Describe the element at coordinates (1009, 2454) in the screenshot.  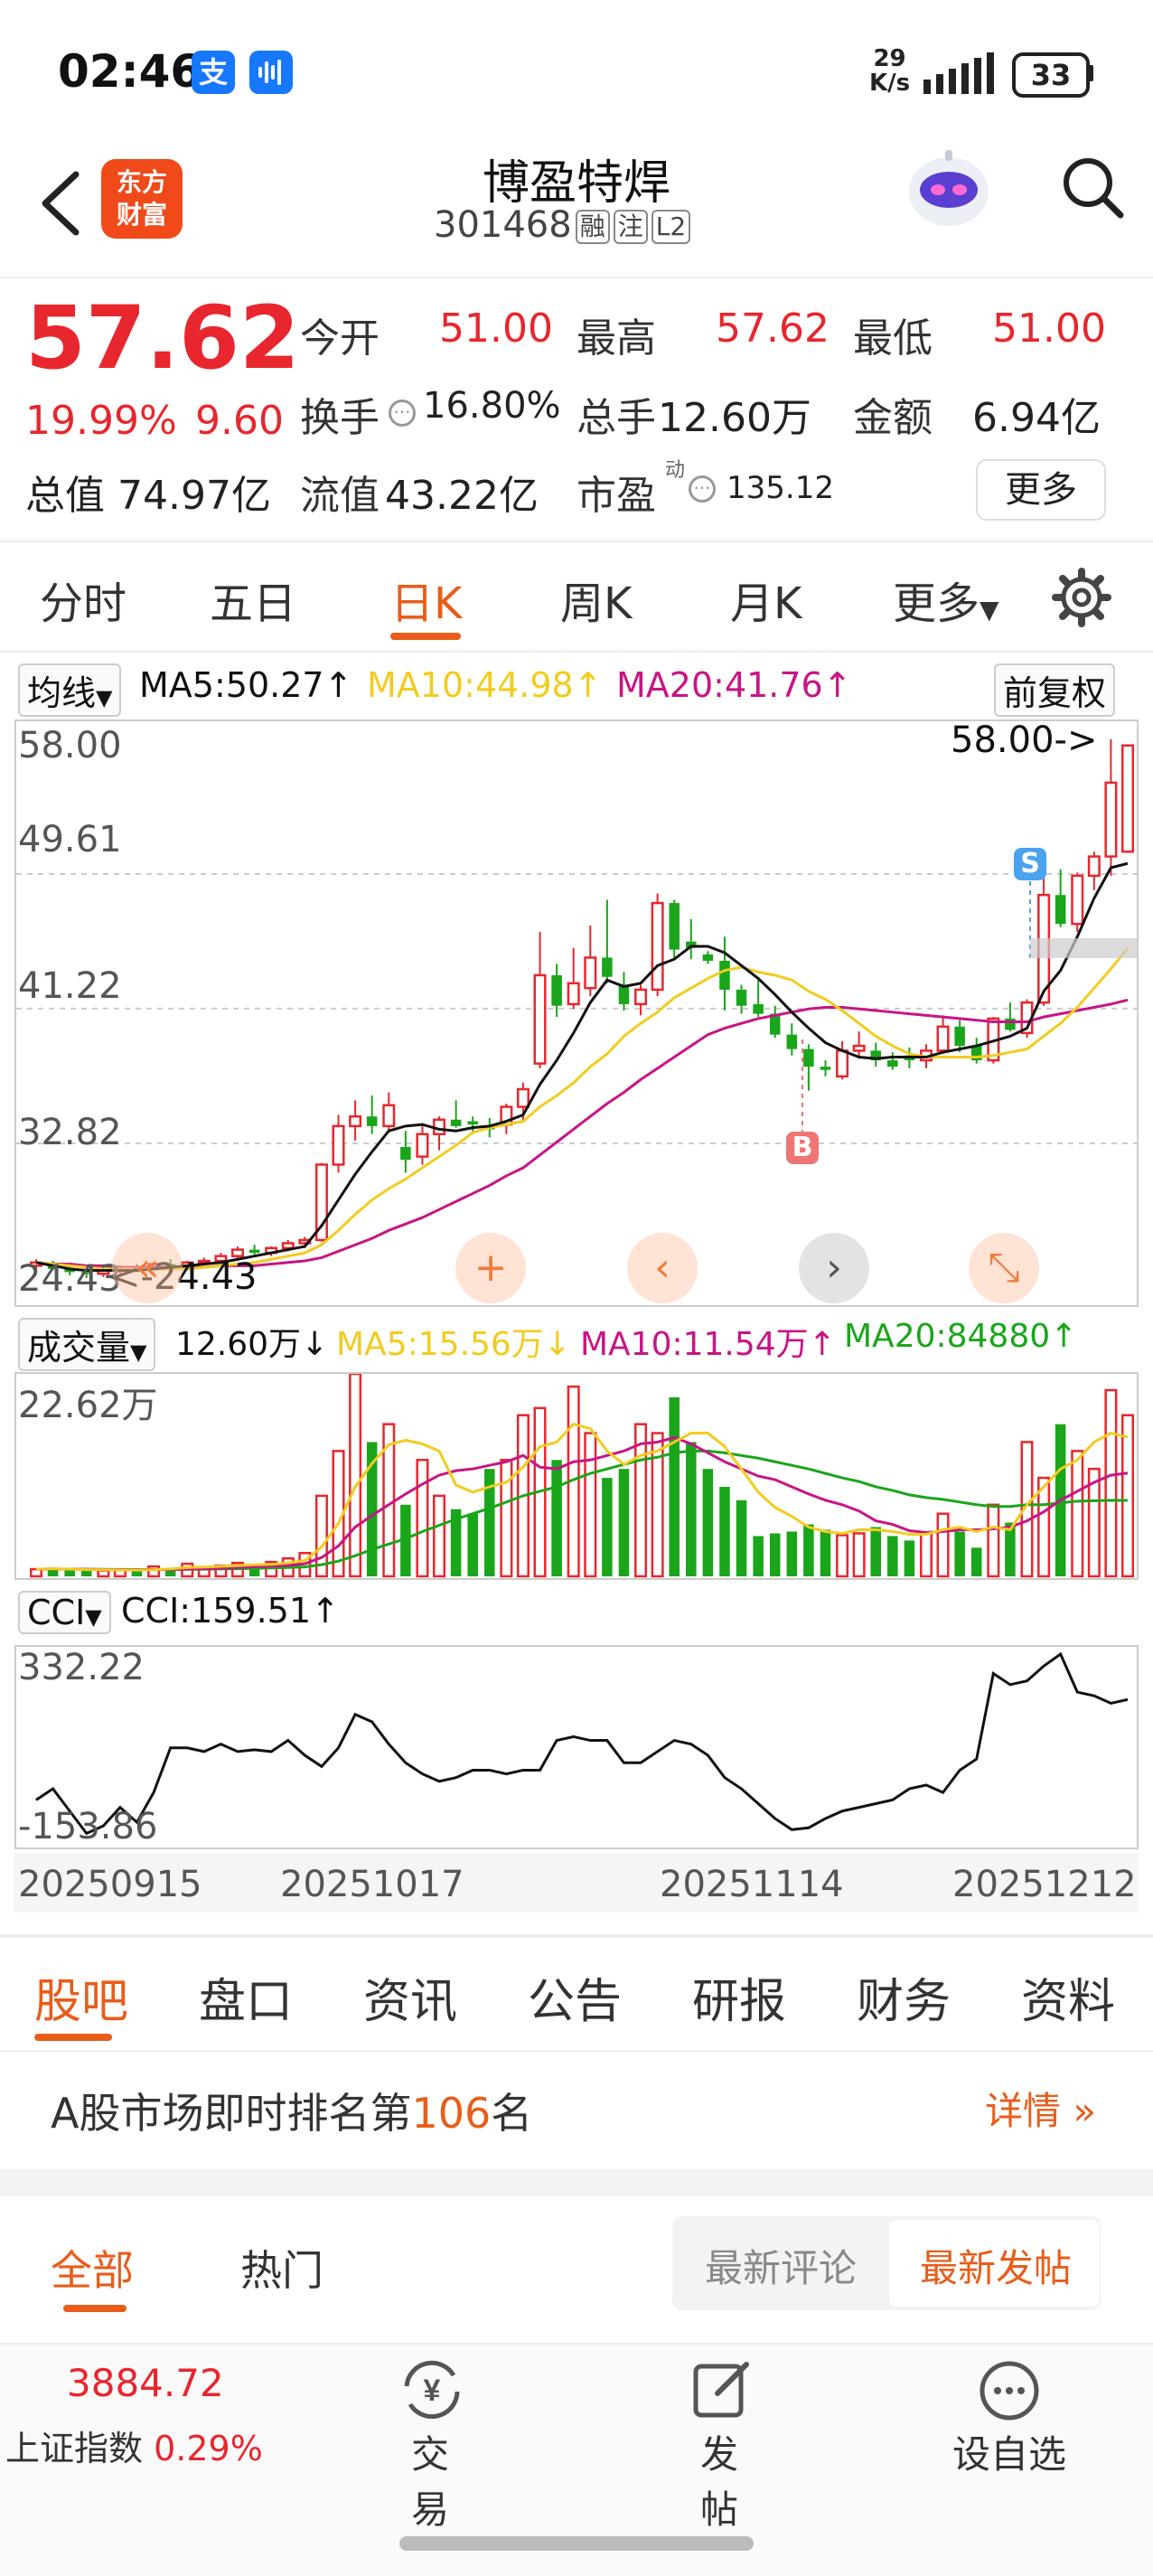
I see `nav-watchlist-label: 设自选` at that location.